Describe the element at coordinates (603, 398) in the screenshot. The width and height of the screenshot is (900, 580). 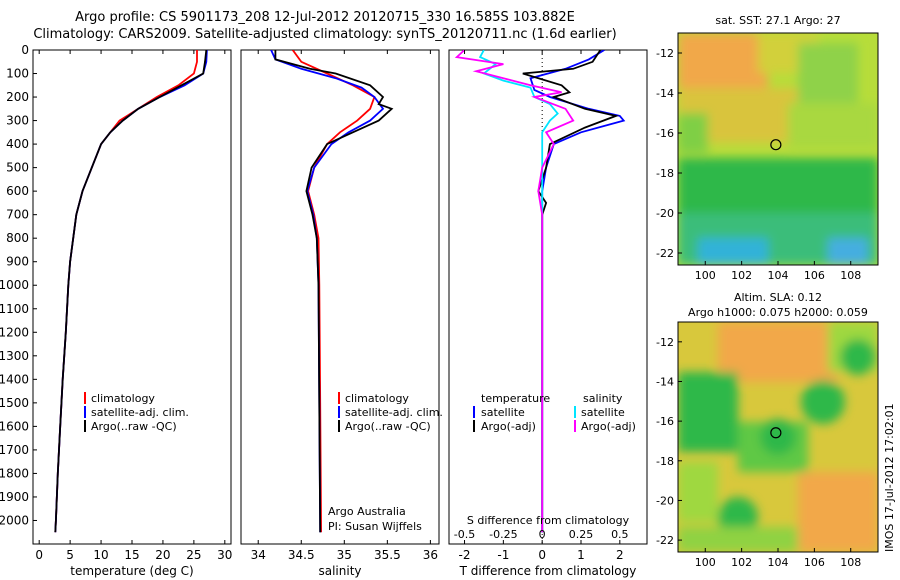
I see `legend-title-salinity: salinity` at that location.